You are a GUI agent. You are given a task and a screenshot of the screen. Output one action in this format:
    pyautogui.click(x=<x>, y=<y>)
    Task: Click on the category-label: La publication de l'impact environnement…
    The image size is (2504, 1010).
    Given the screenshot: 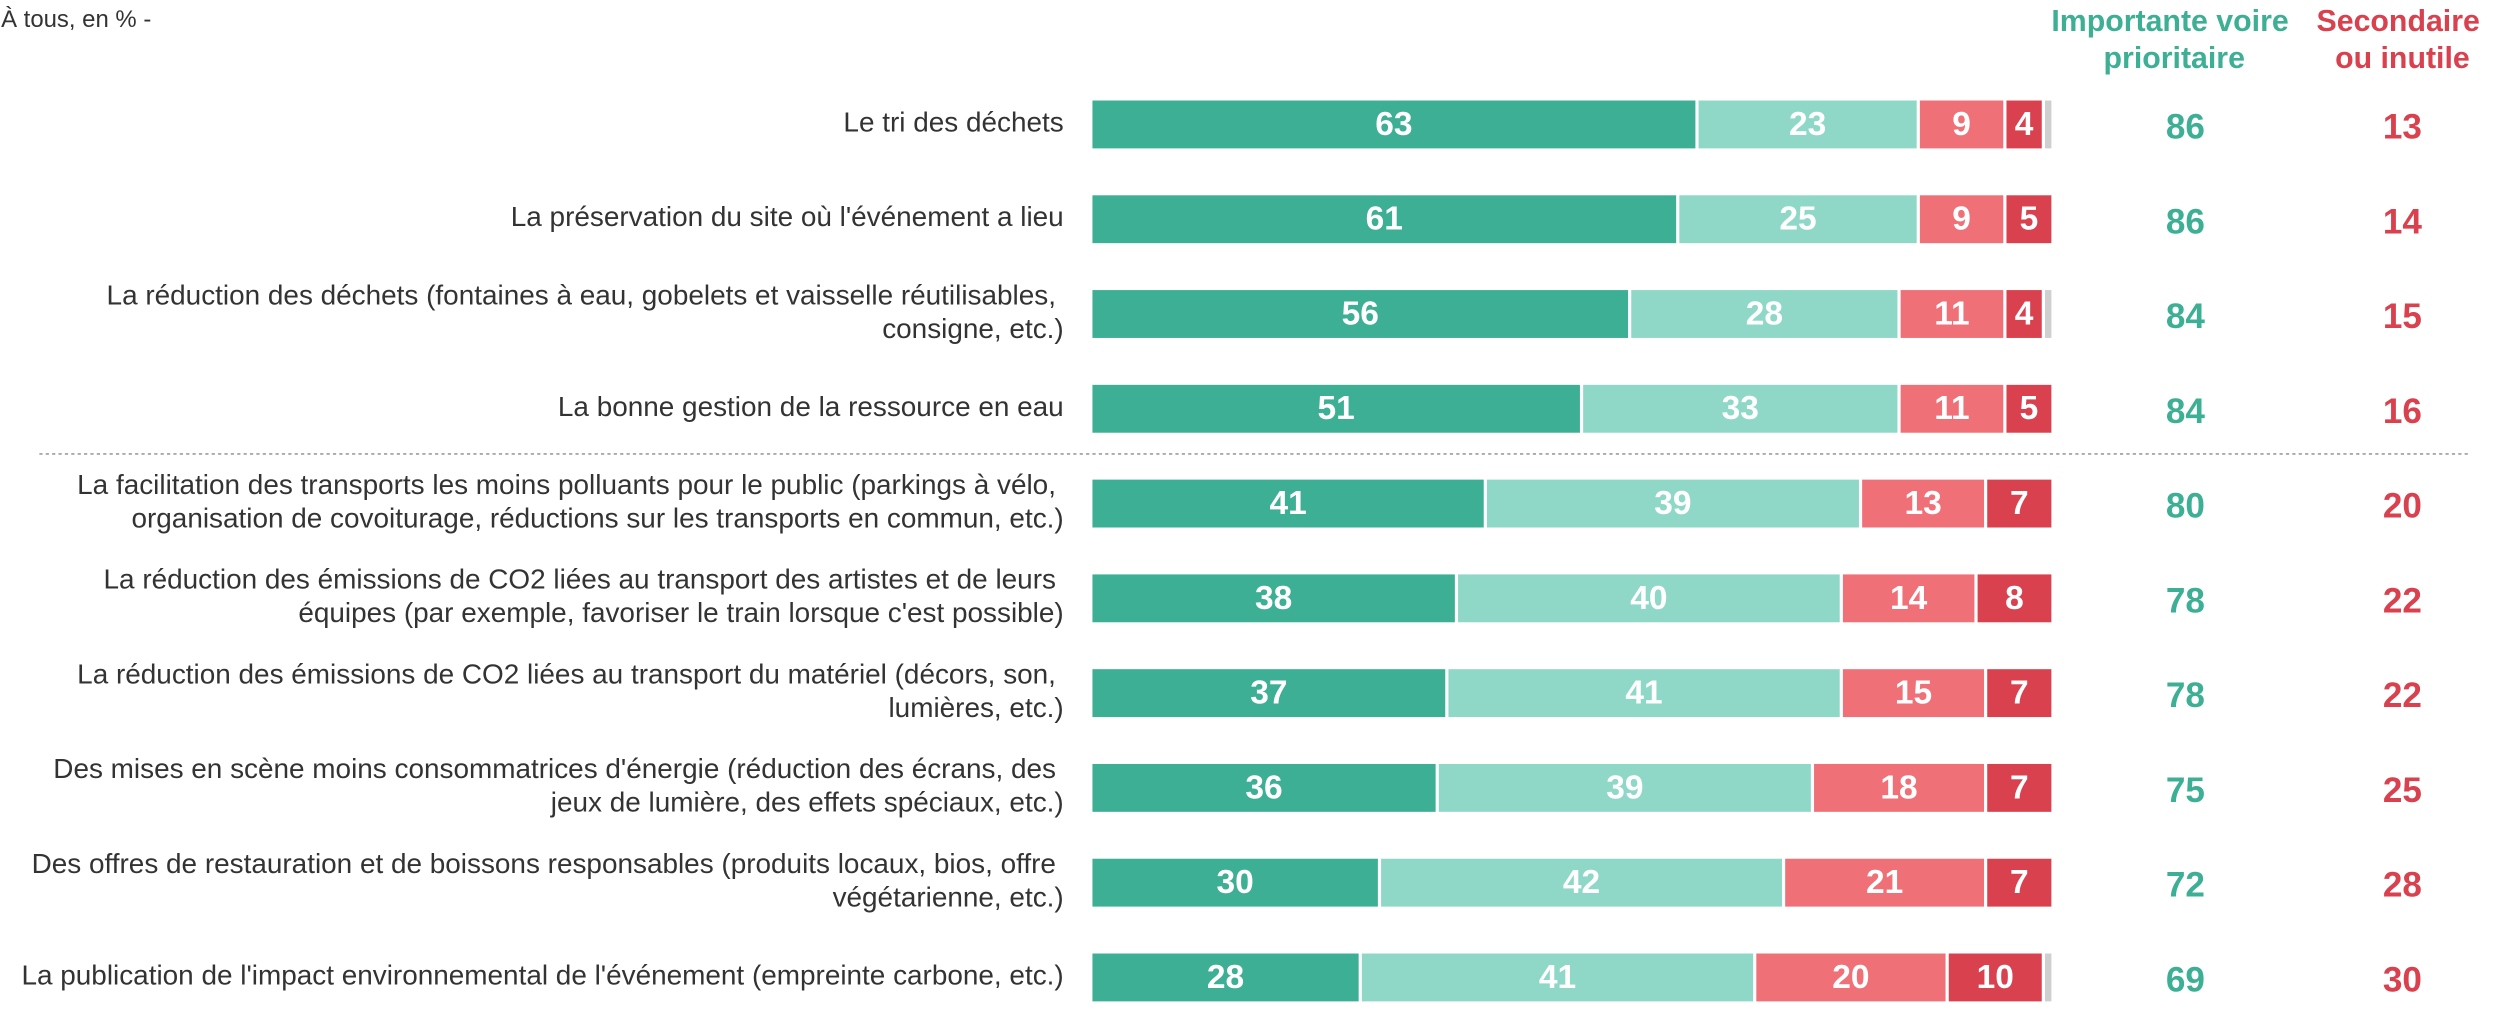 What is the action you would take?
    pyautogui.click(x=542, y=975)
    